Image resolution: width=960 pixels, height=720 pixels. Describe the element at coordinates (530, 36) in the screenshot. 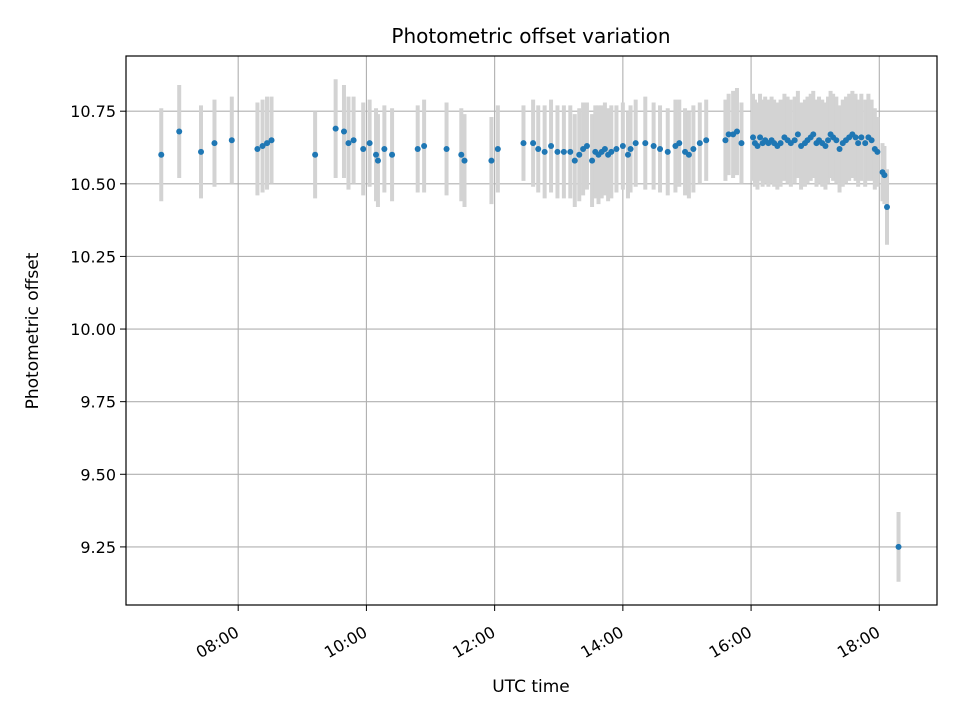

I see `chart-title: Photometric offset variation` at that location.